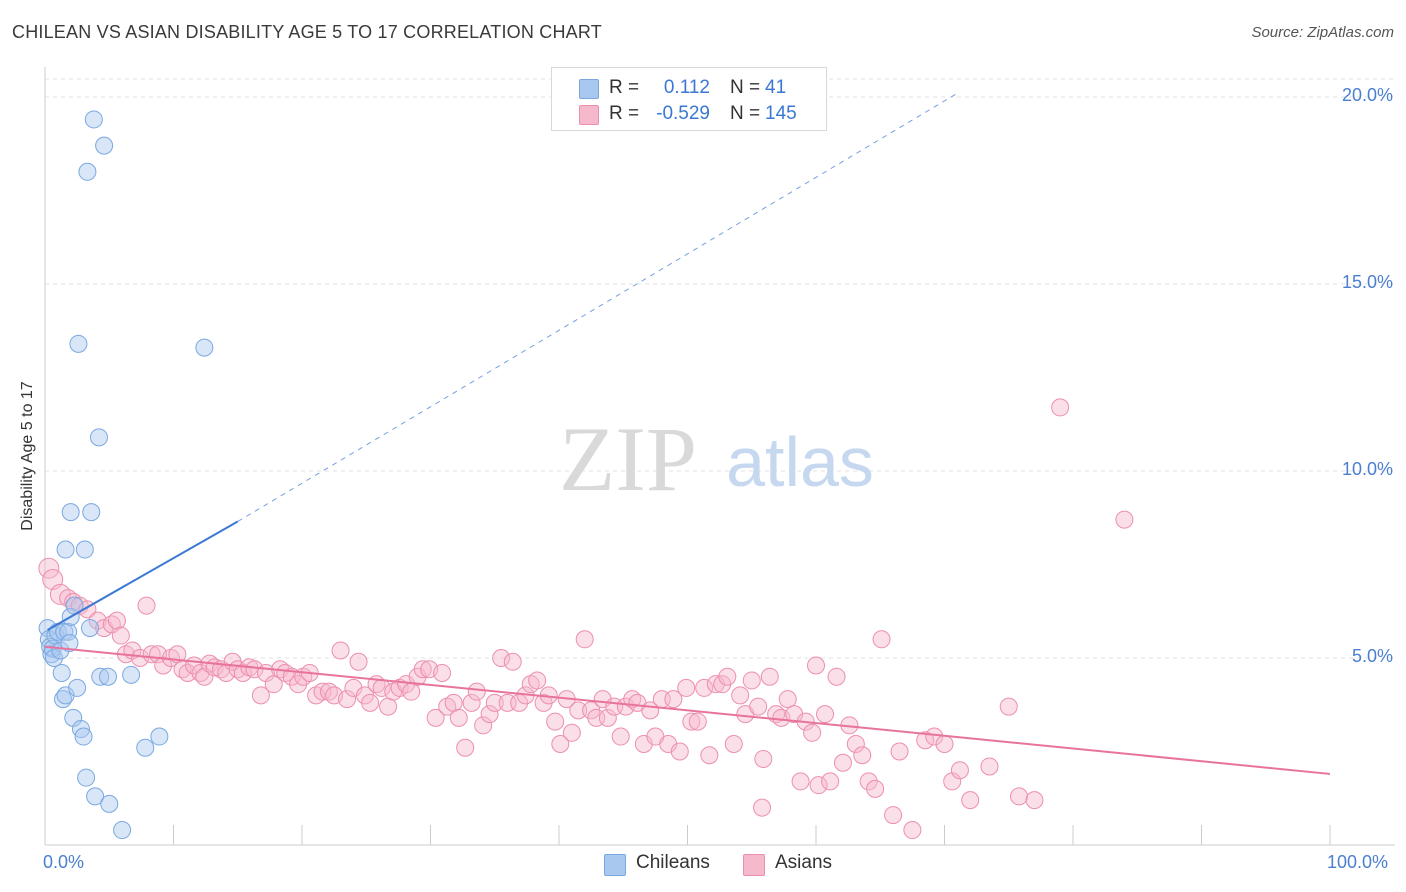 The image size is (1406, 892). I want to click on legend-n-value: 145, so click(781, 113).